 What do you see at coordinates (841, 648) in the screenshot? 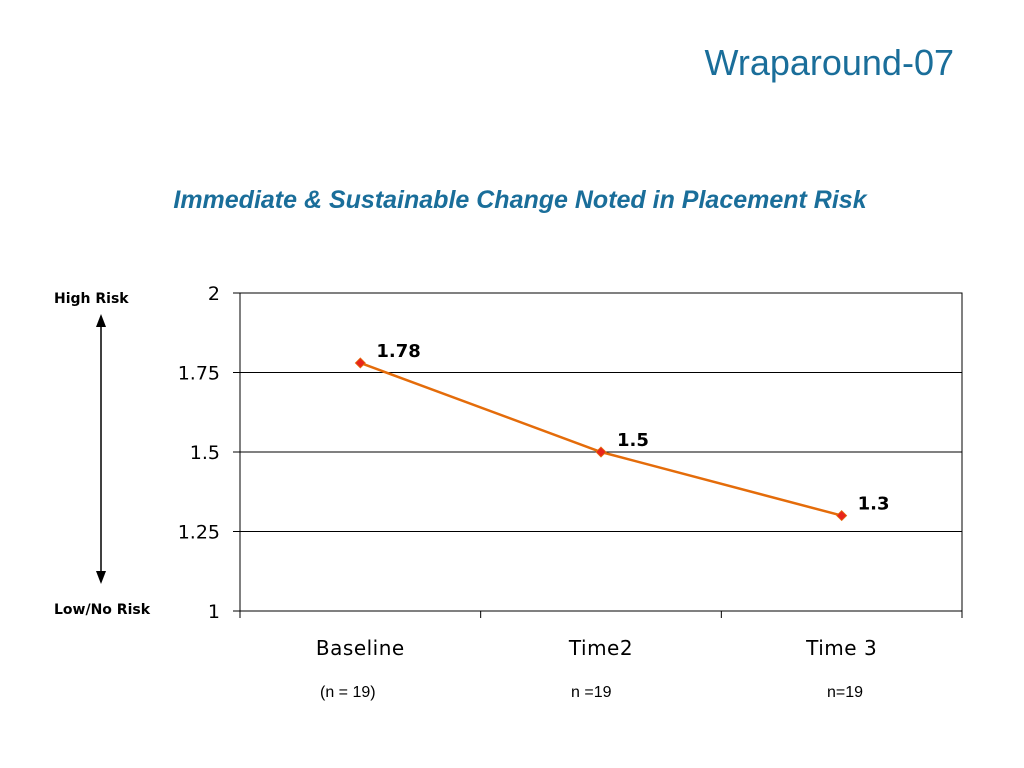
I see `x-tick-label: Time 3` at bounding box center [841, 648].